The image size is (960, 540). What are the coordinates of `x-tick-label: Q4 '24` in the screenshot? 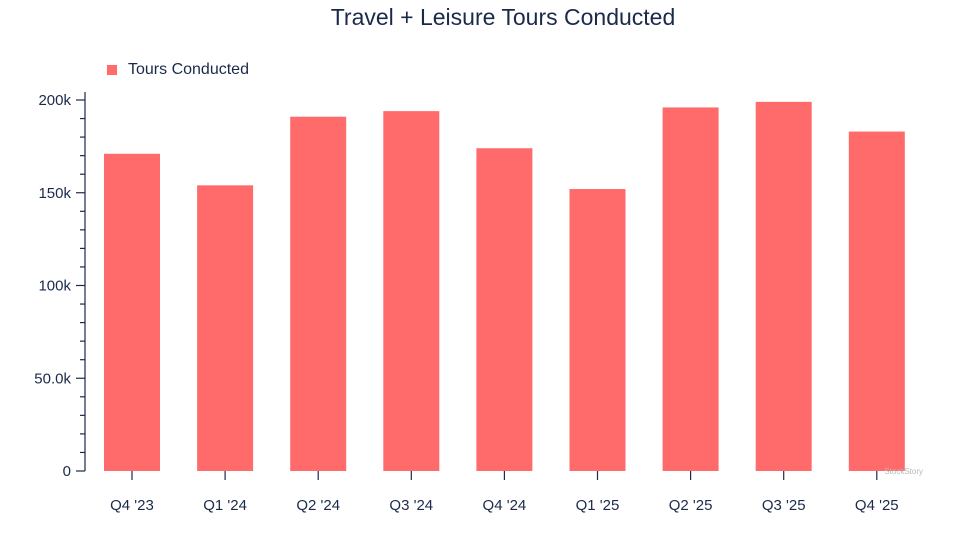 It's located at (505, 505).